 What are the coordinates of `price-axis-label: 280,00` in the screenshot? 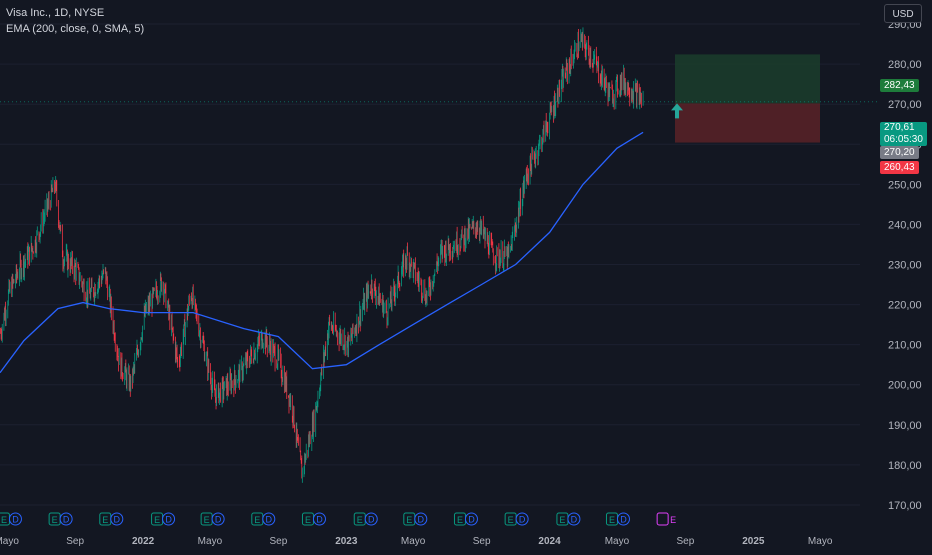 It's located at (905, 65).